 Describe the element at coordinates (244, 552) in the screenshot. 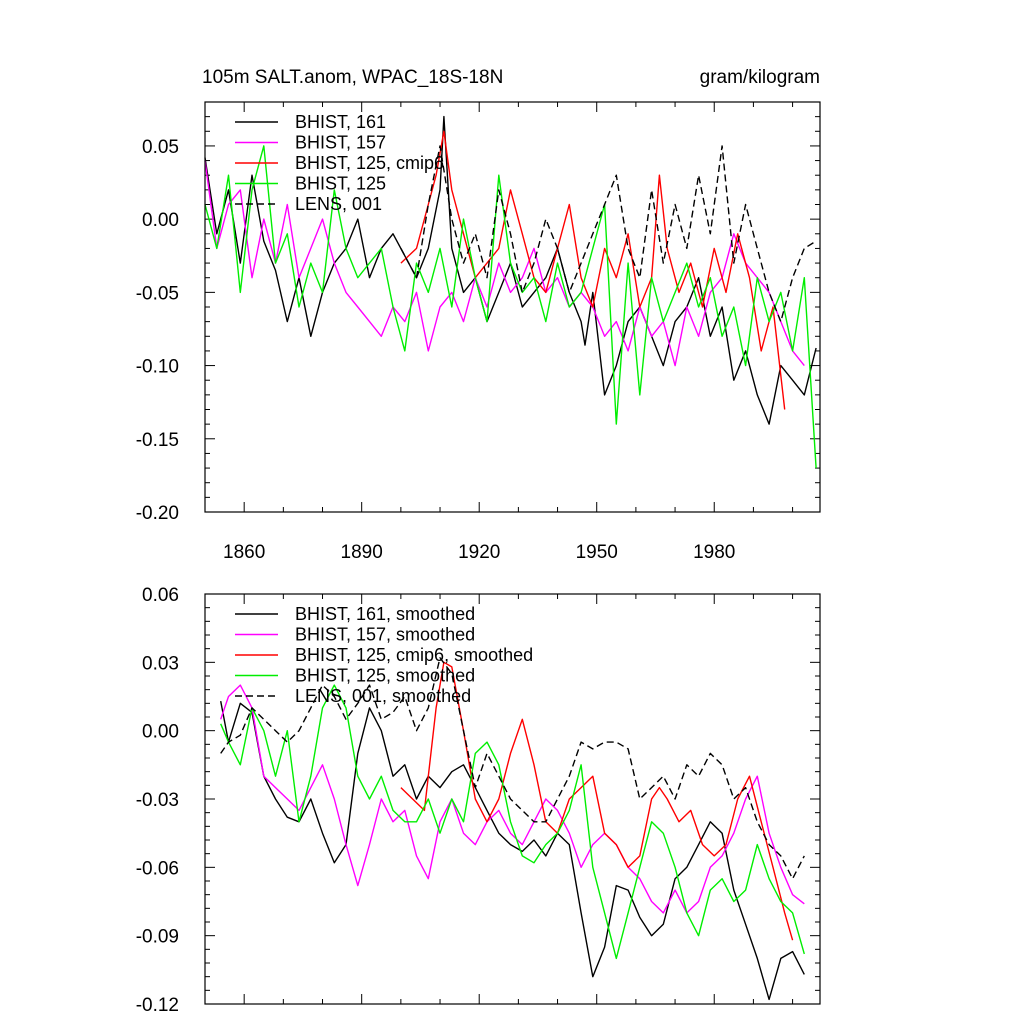

I see `x-tick-label: 1860` at that location.